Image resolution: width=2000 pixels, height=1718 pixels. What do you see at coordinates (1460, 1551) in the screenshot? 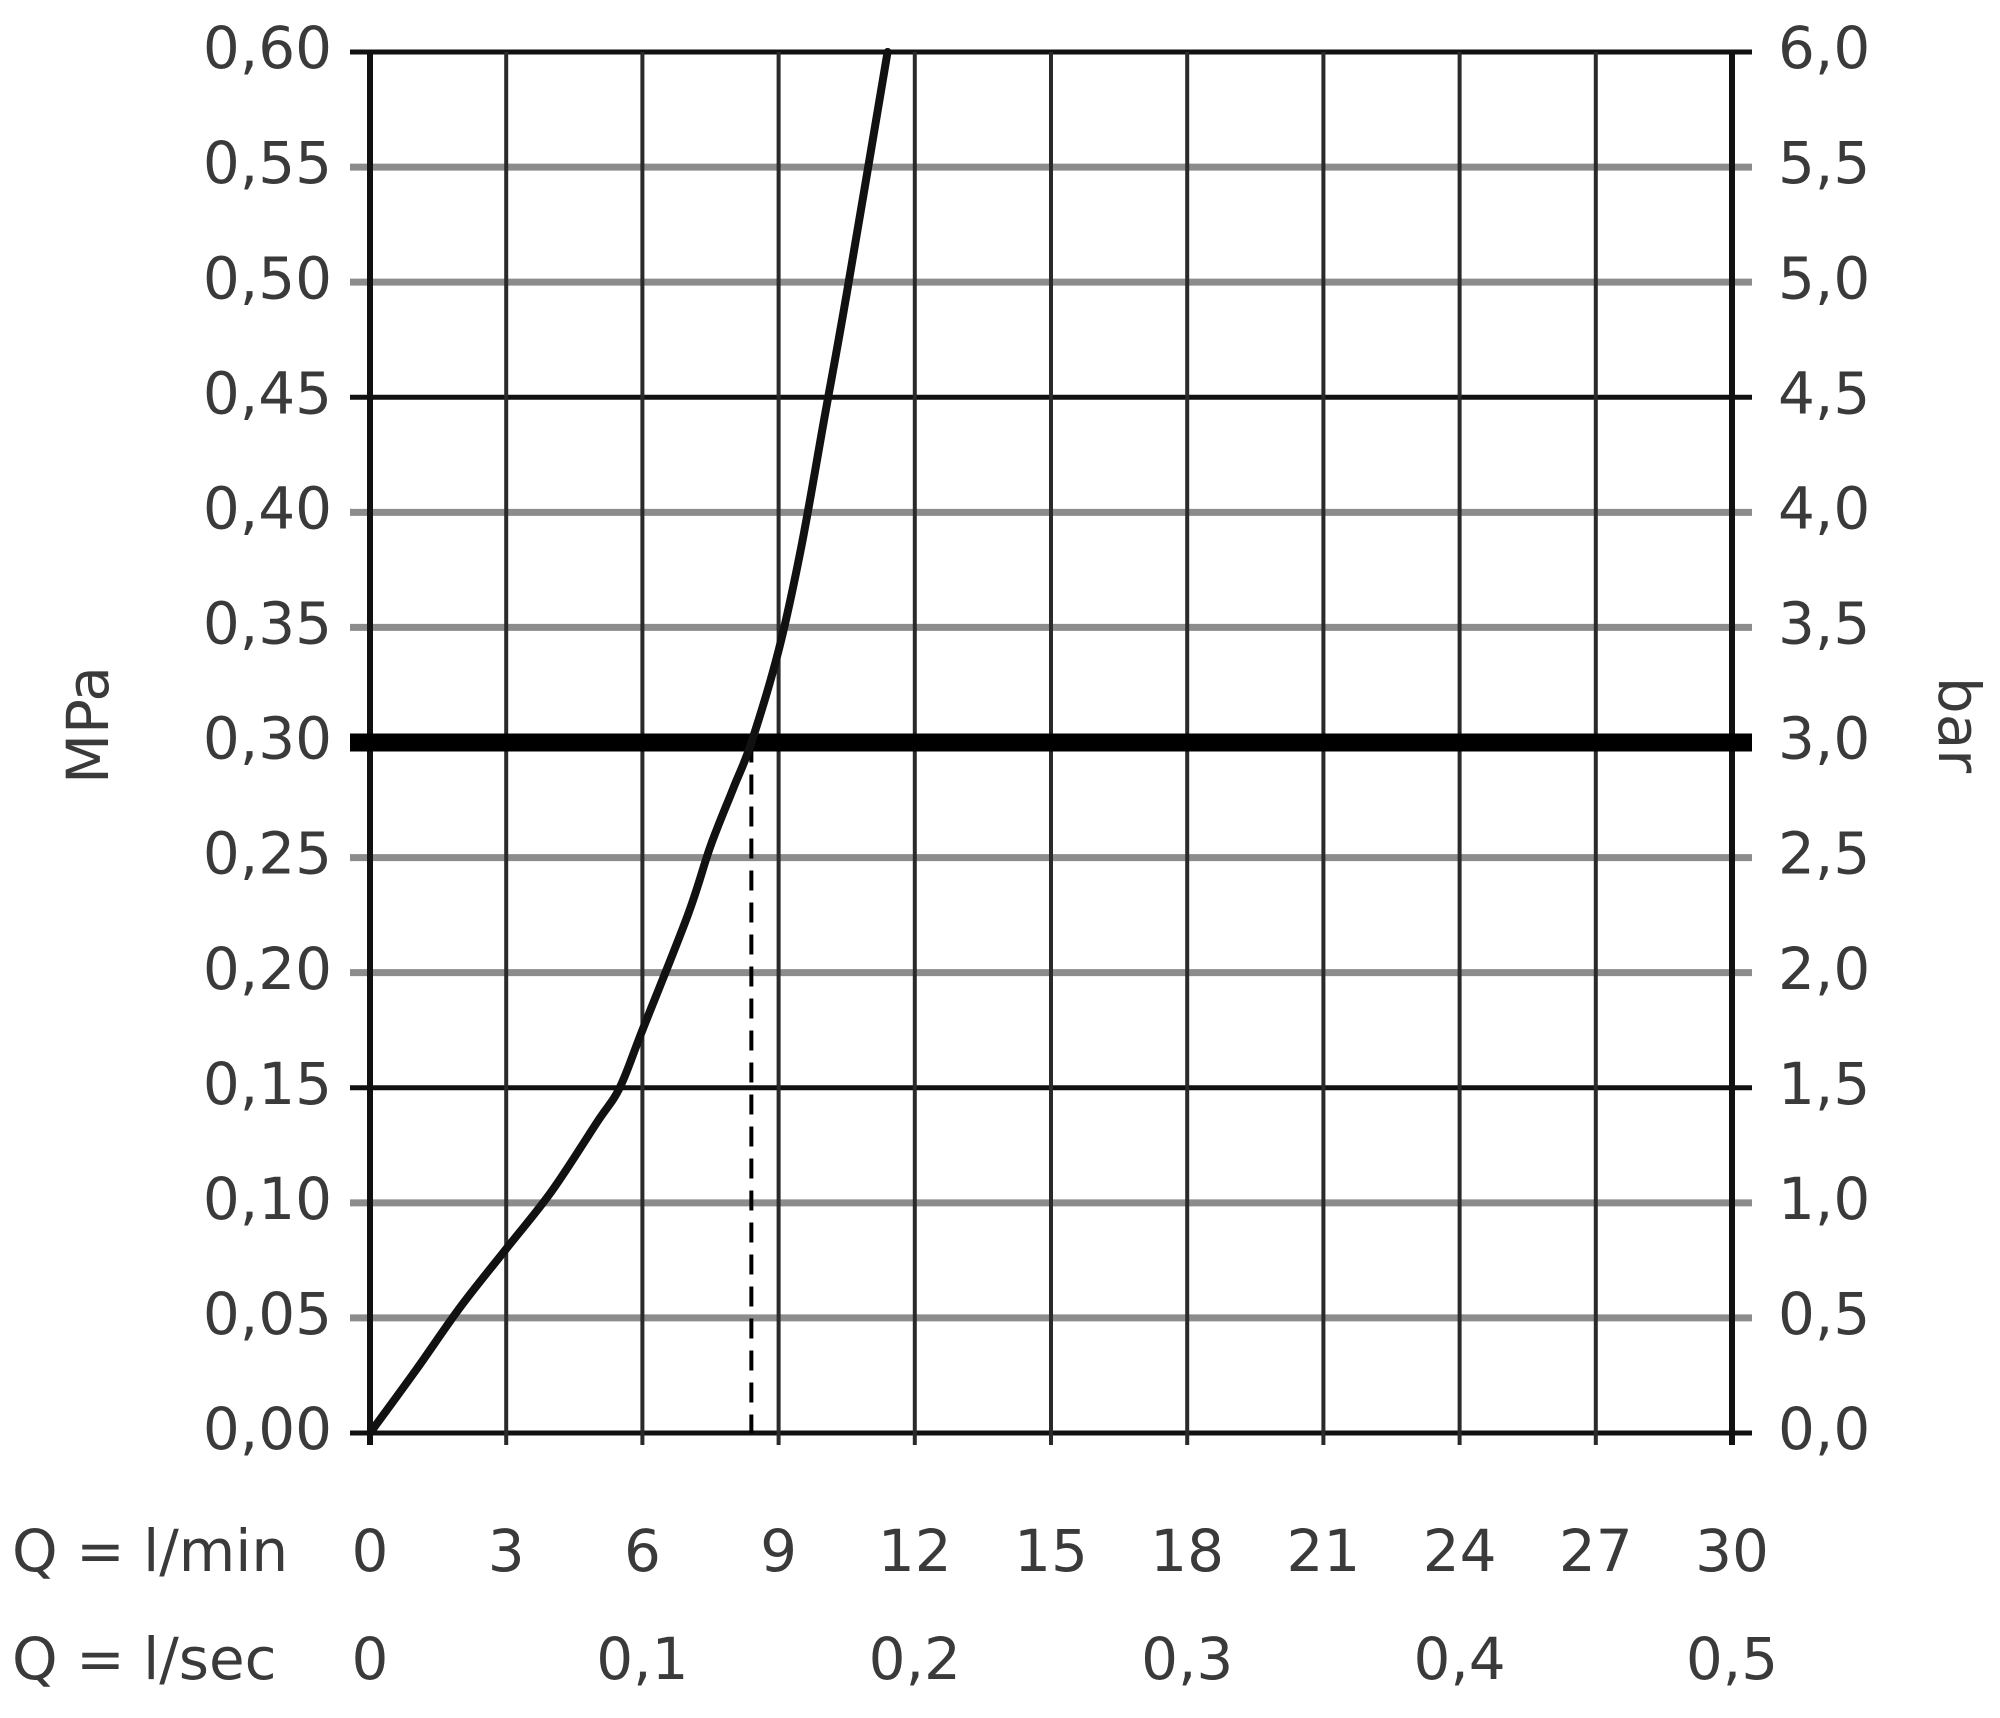
I see `x-tick-label-lpm: 24` at bounding box center [1460, 1551].